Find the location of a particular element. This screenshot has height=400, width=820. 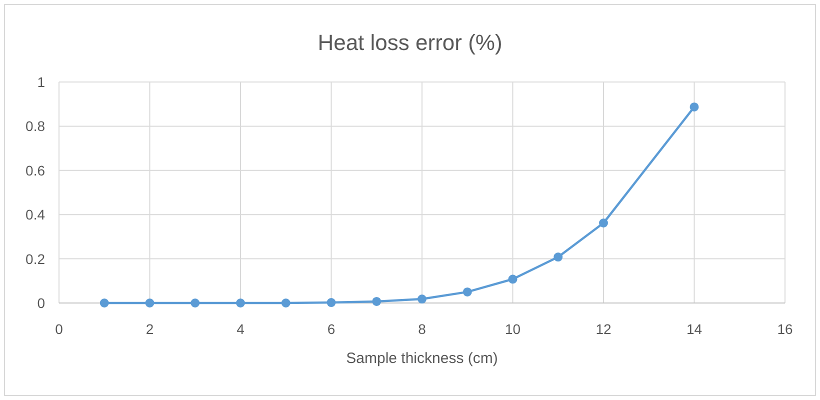

x-tick-label: 2 is located at coordinates (150, 329).